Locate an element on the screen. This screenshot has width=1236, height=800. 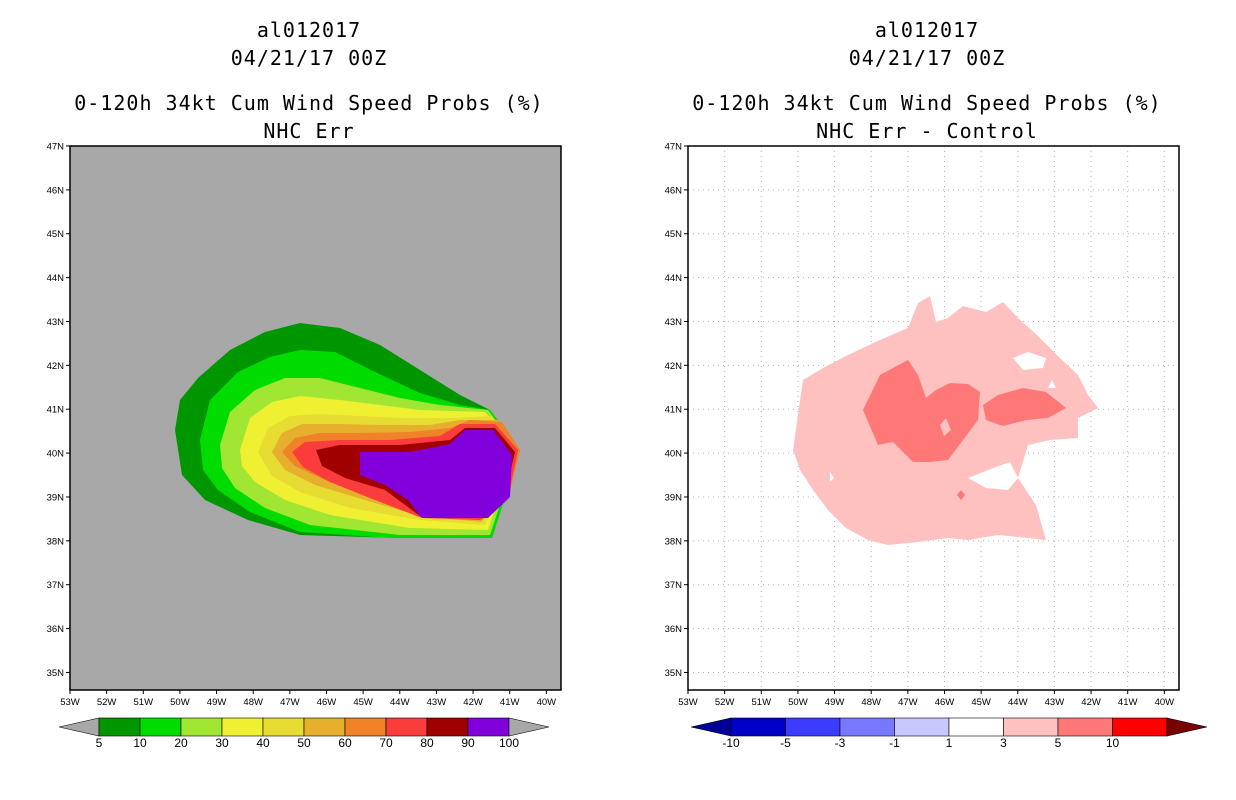
difference-contours is located at coordinates (945, 420).